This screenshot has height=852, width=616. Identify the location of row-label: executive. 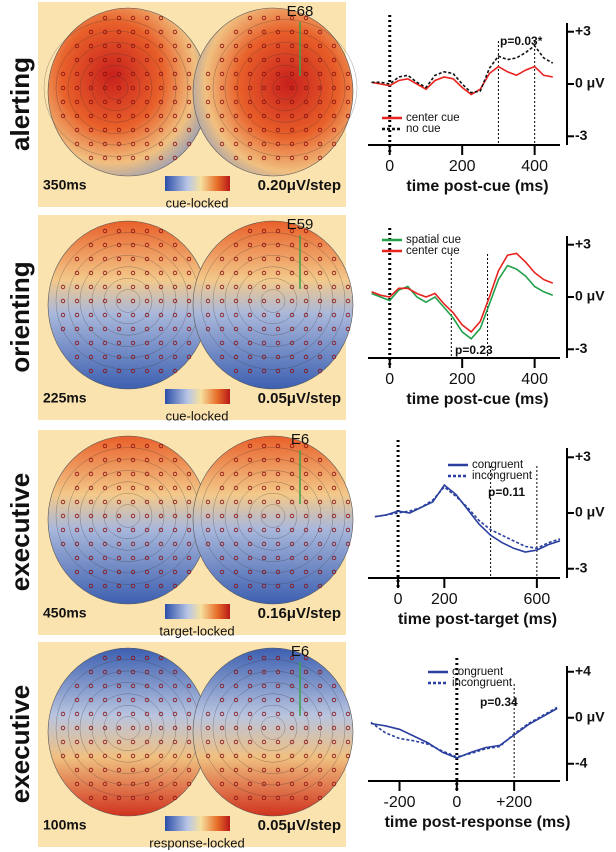
(20, 744).